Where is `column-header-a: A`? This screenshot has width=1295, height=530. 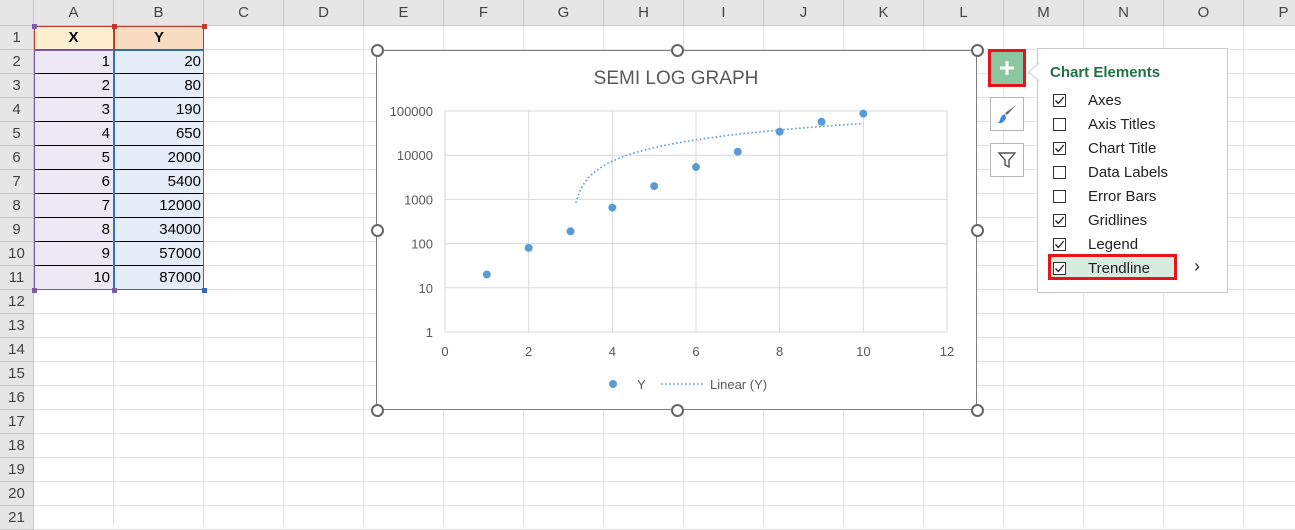
column-header-a: A is located at coordinates (74, 13).